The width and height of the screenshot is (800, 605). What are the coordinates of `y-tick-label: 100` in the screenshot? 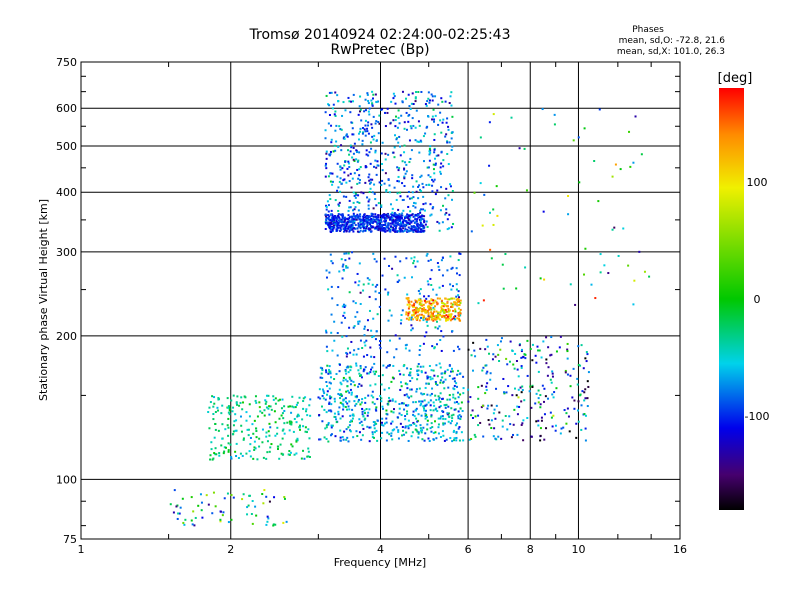 It's located at (66, 479).